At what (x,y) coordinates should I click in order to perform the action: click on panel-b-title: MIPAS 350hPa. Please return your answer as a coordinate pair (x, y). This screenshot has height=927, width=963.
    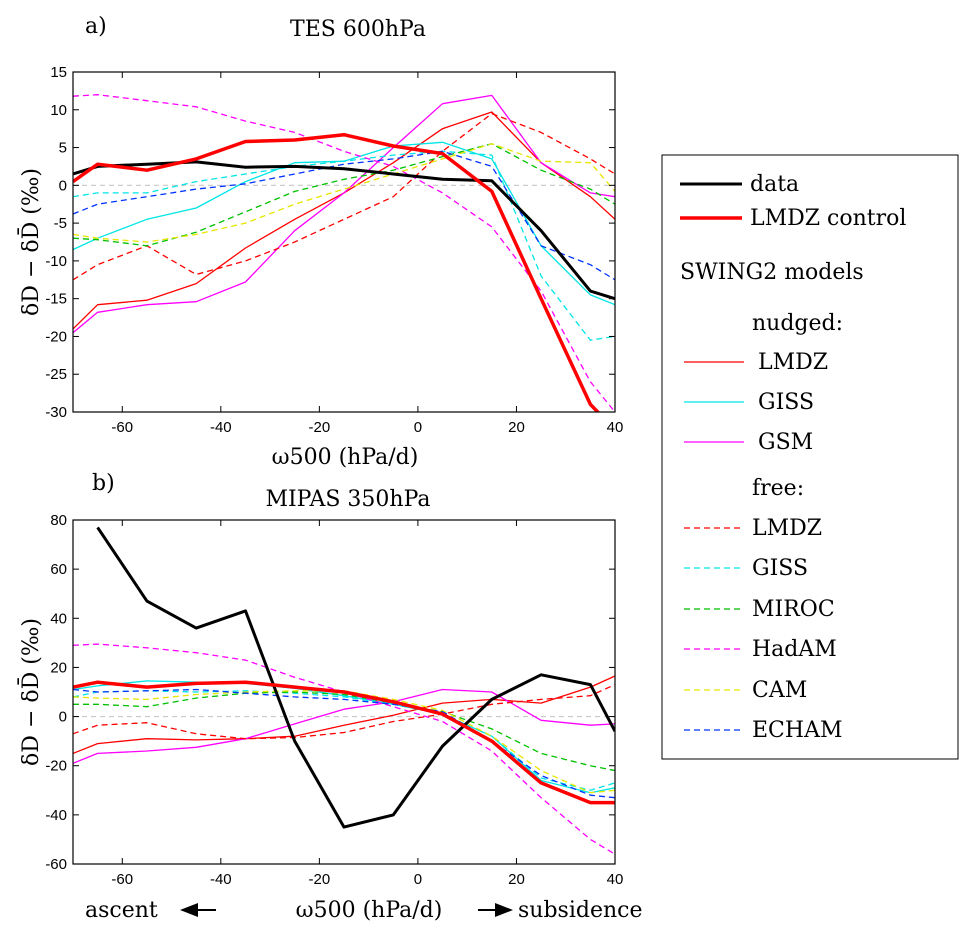
    Looking at the image, I should click on (347, 499).